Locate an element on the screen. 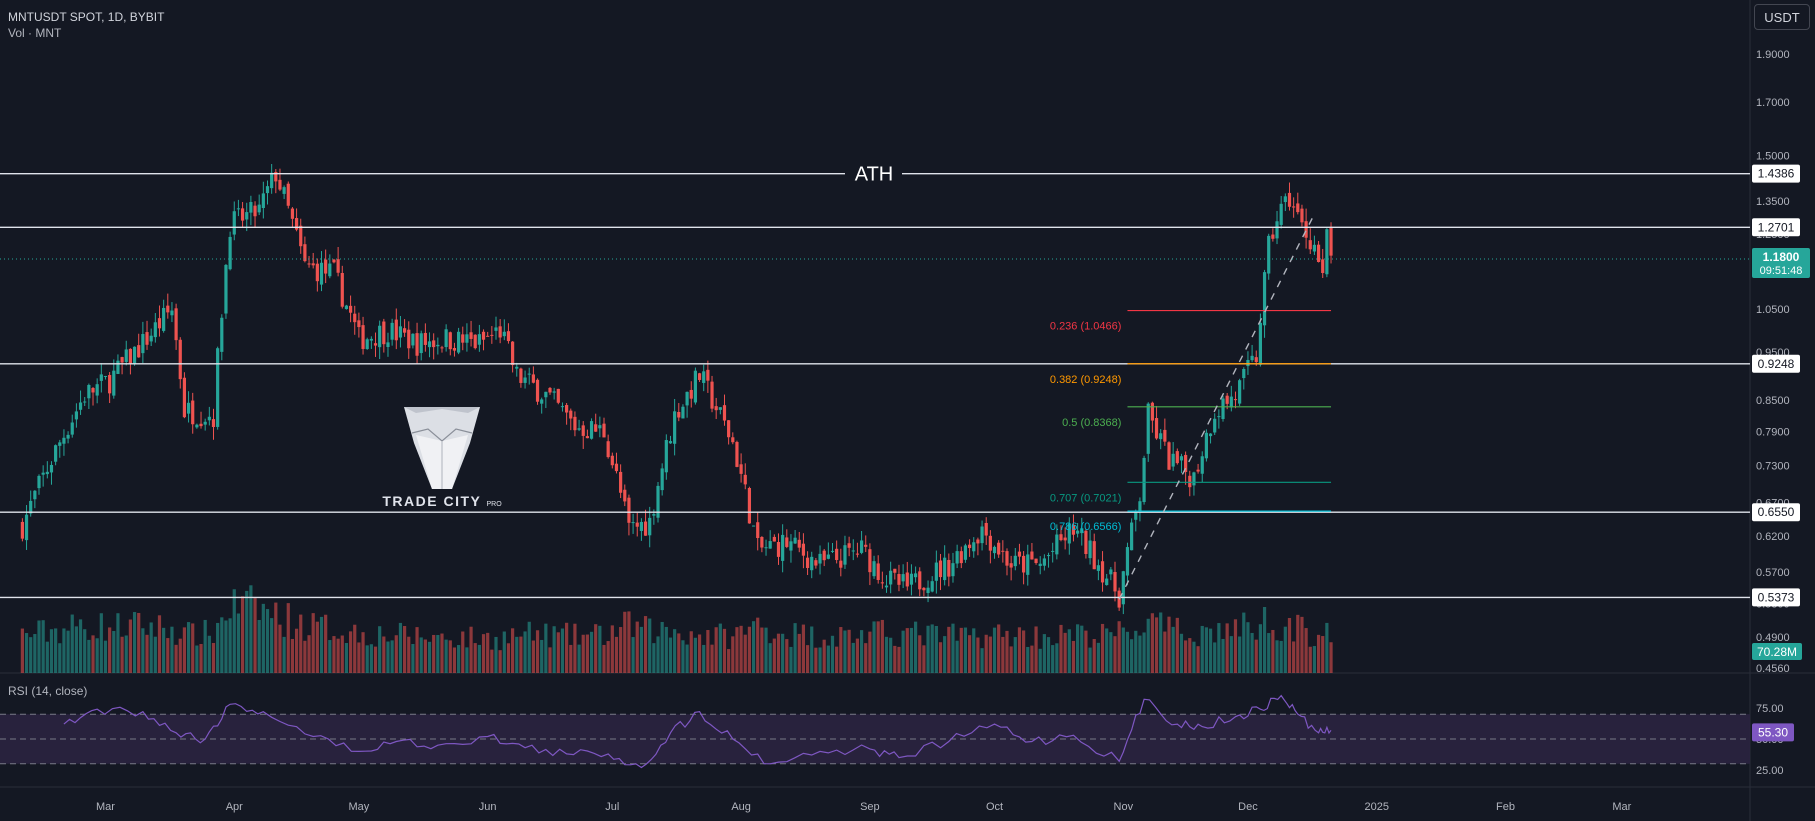  price-tick-label: 1.3500 is located at coordinates (1773, 202).